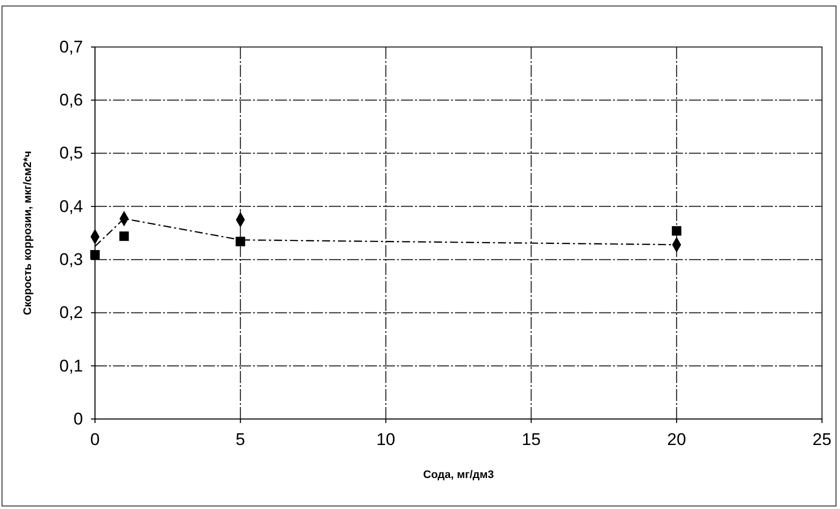 This screenshot has width=840, height=509. Describe the element at coordinates (241, 440) in the screenshot. I see `x-tick-label: 5` at that location.